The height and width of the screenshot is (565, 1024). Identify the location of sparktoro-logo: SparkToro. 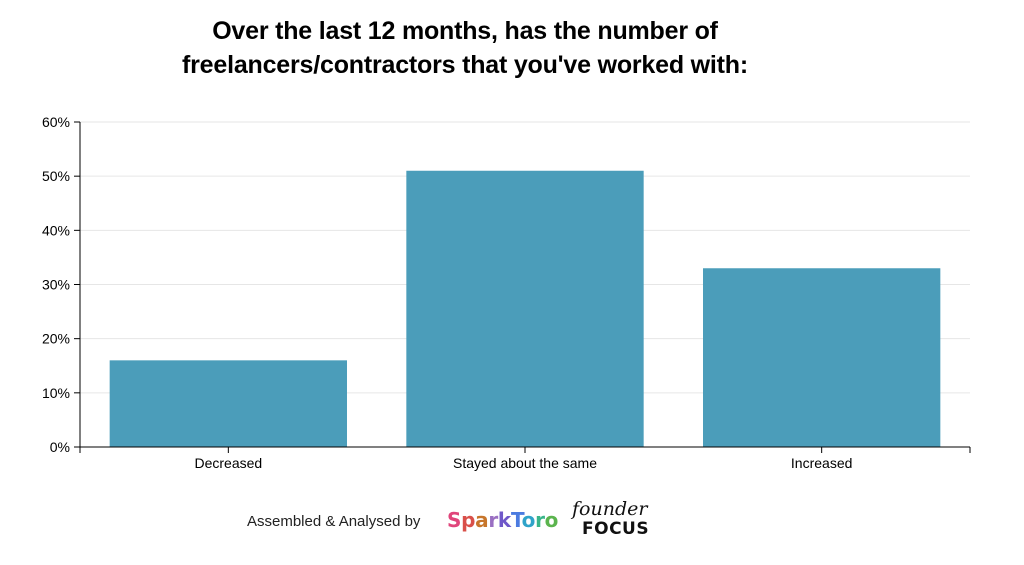
(503, 520).